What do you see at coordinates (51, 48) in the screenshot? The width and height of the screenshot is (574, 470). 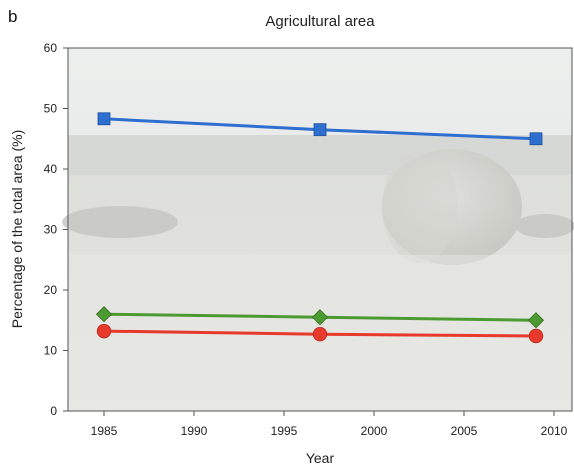 I see `y-tick-label: 60` at bounding box center [51, 48].